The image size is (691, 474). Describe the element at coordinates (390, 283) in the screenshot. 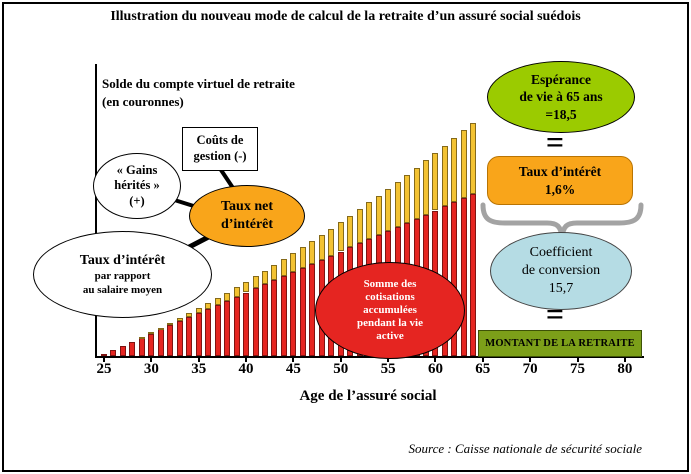

I see `cotisations-line1: Somme des` at that location.